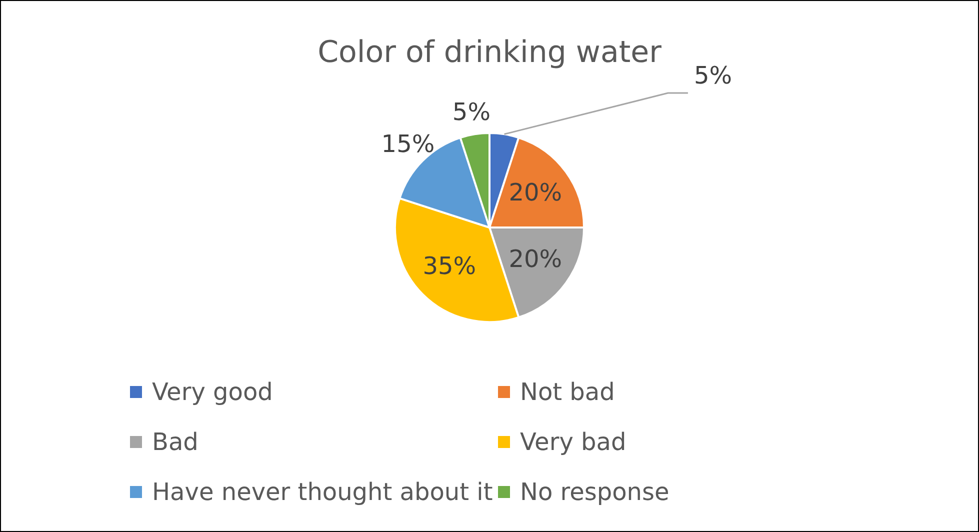 The width and height of the screenshot is (979, 532). I want to click on data-label: 15%, so click(408, 144).